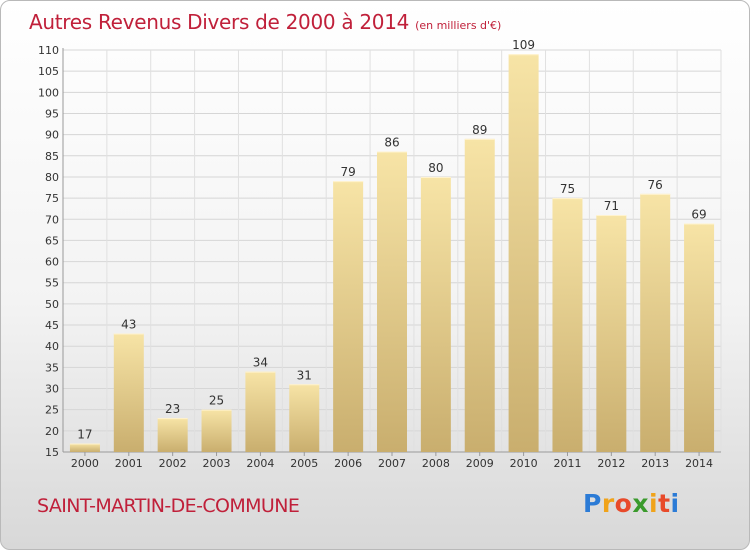 Image resolution: width=750 pixels, height=550 pixels. What do you see at coordinates (458, 25) in the screenshot?
I see `title-unit: (en milliers d'€)` at bounding box center [458, 25].